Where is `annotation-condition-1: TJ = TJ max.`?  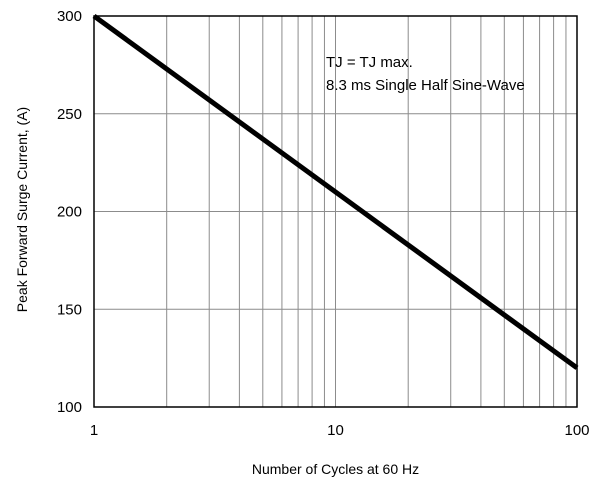
annotation-condition-1: TJ = TJ max. is located at coordinates (369, 62).